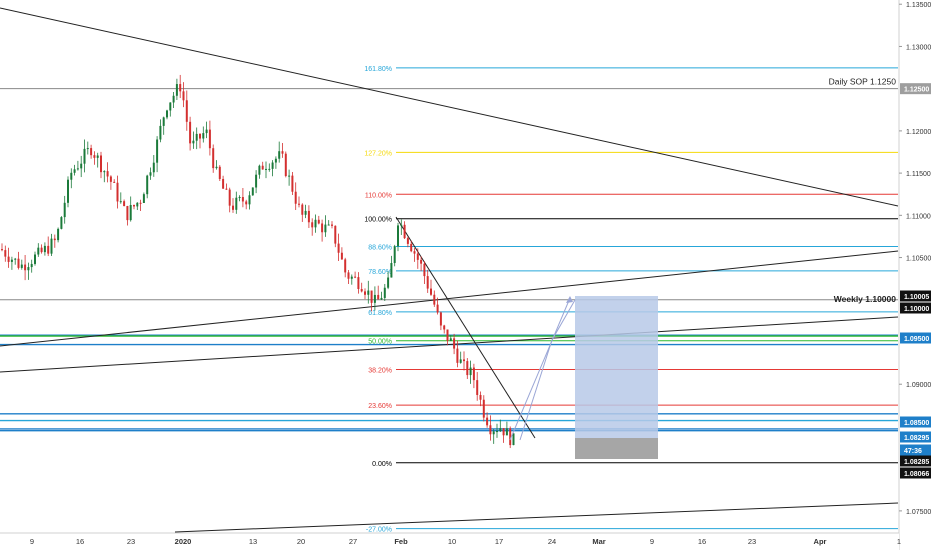 The image size is (932, 550). What do you see at coordinates (918, 385) in the screenshot?
I see `price-tick-label: 1.09000` at bounding box center [918, 385].